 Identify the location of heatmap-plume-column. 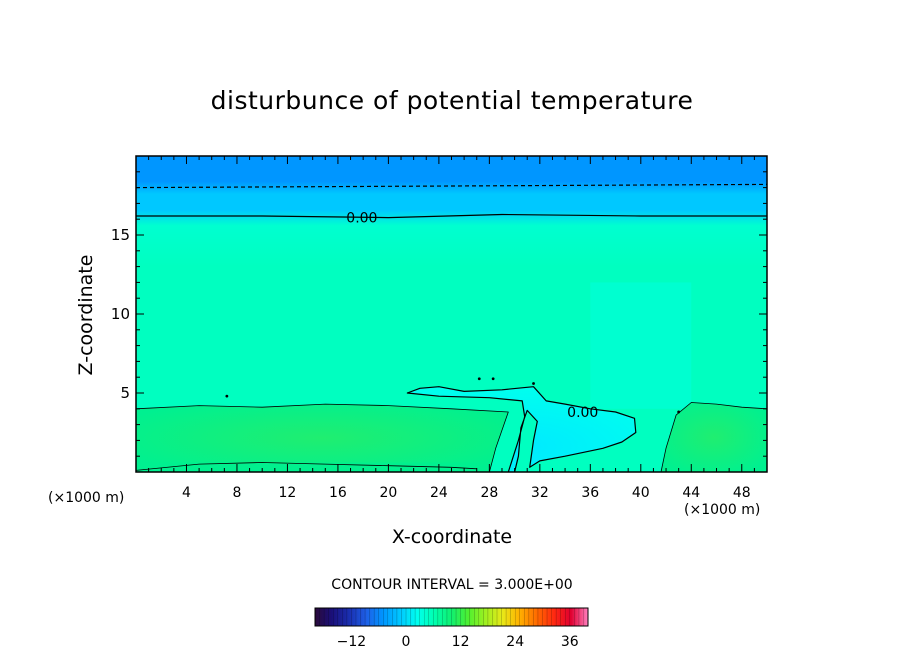
(641, 345).